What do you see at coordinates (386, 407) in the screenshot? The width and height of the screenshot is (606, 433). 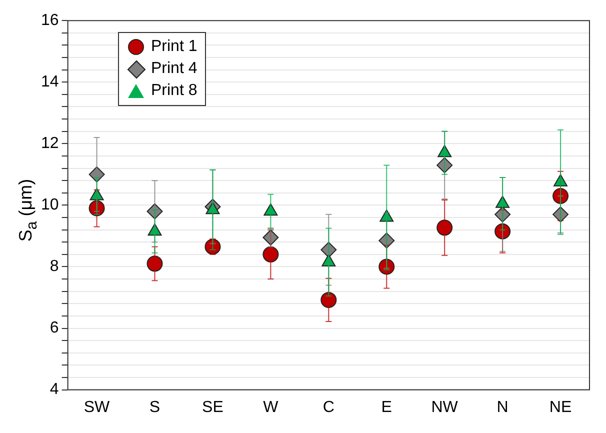 I see `x-tick-label: E` at bounding box center [386, 407].